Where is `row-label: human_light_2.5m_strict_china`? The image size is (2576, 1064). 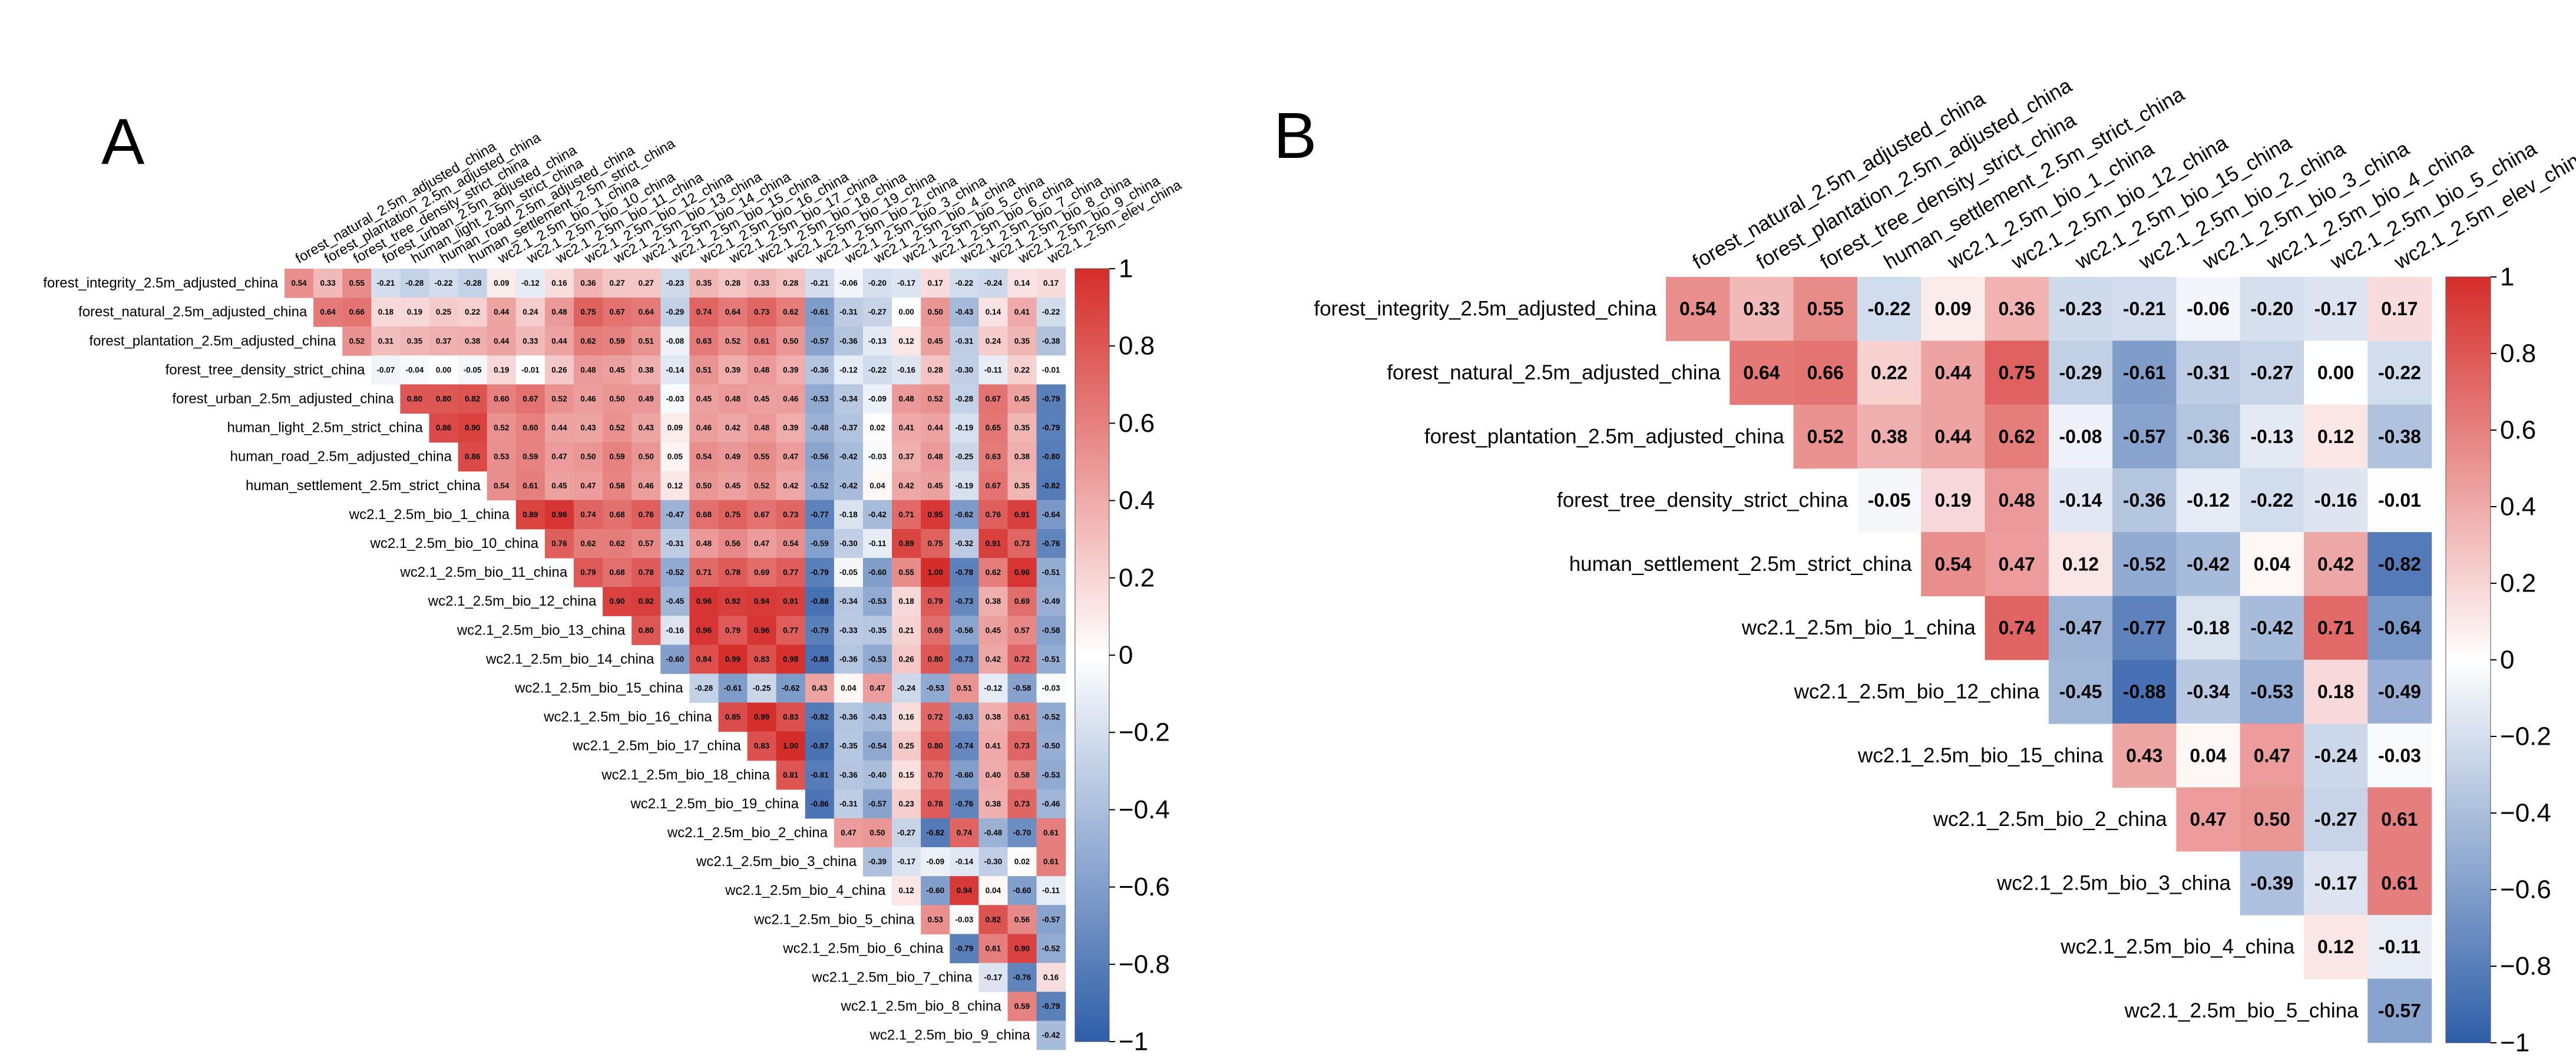 row-label: human_light_2.5m_strict_china is located at coordinates (325, 428).